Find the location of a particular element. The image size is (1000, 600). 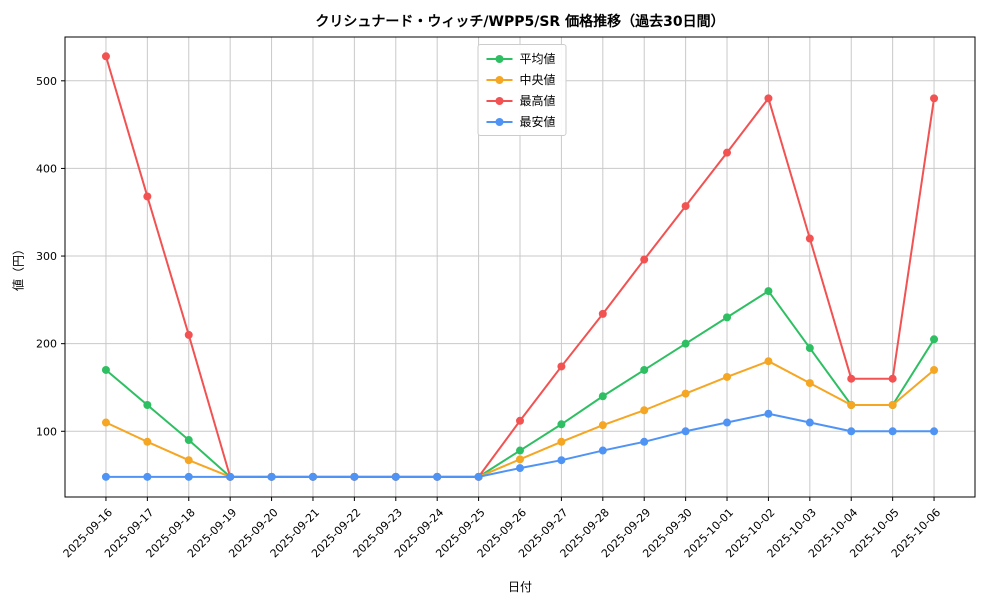

y-tick-label: 500 is located at coordinates (46, 81).